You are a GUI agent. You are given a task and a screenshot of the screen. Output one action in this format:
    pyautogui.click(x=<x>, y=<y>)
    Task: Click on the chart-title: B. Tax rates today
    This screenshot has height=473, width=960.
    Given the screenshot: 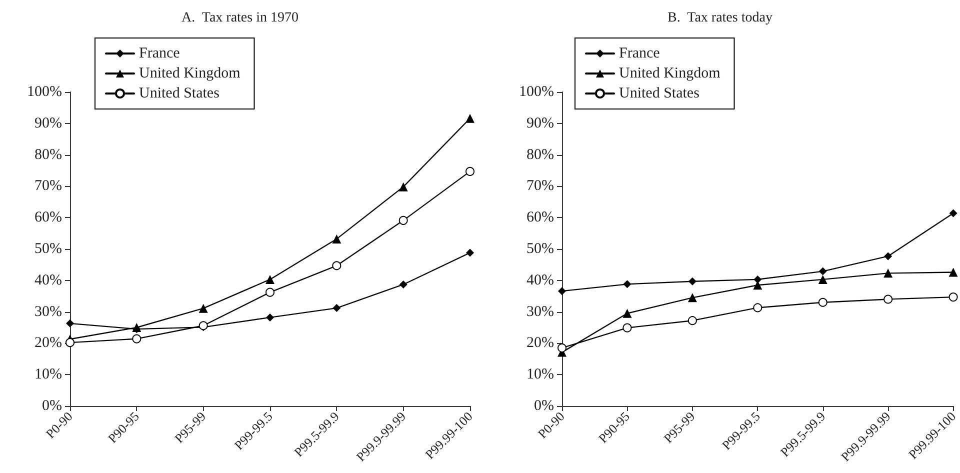 What is the action you would take?
    pyautogui.click(x=720, y=18)
    